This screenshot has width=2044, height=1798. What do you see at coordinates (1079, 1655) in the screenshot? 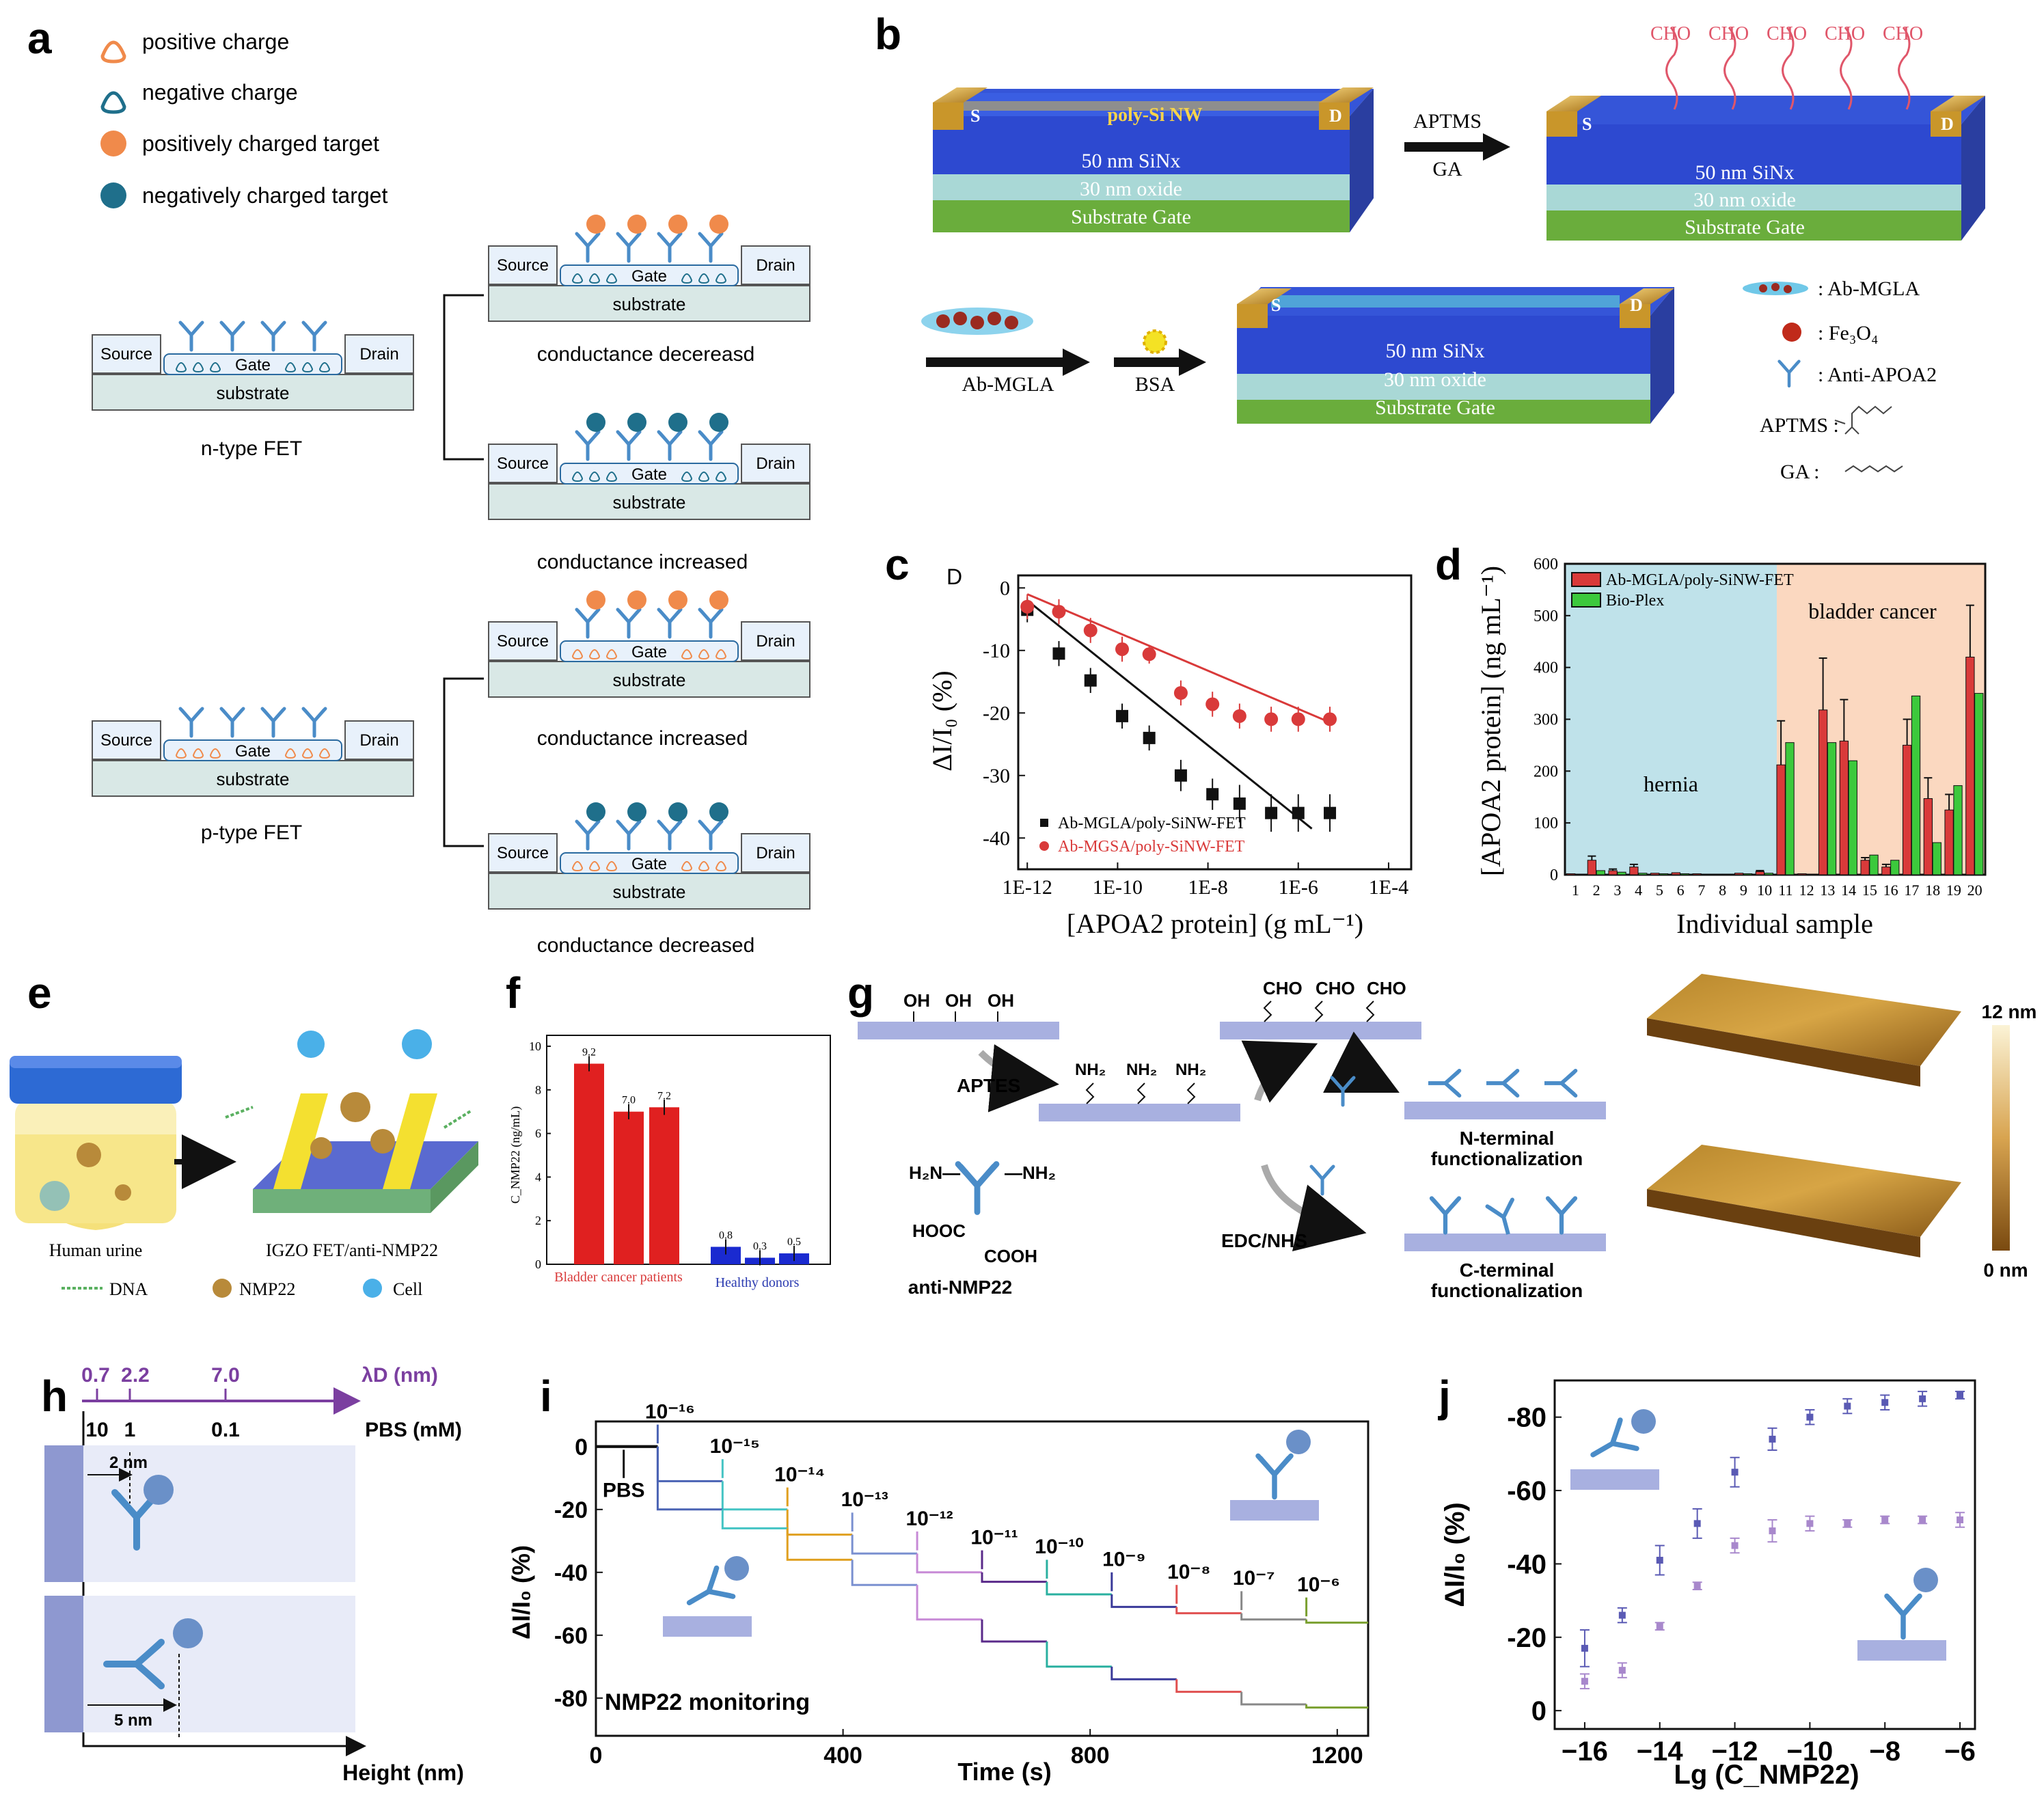
I see `i-series-lower` at bounding box center [1079, 1655].